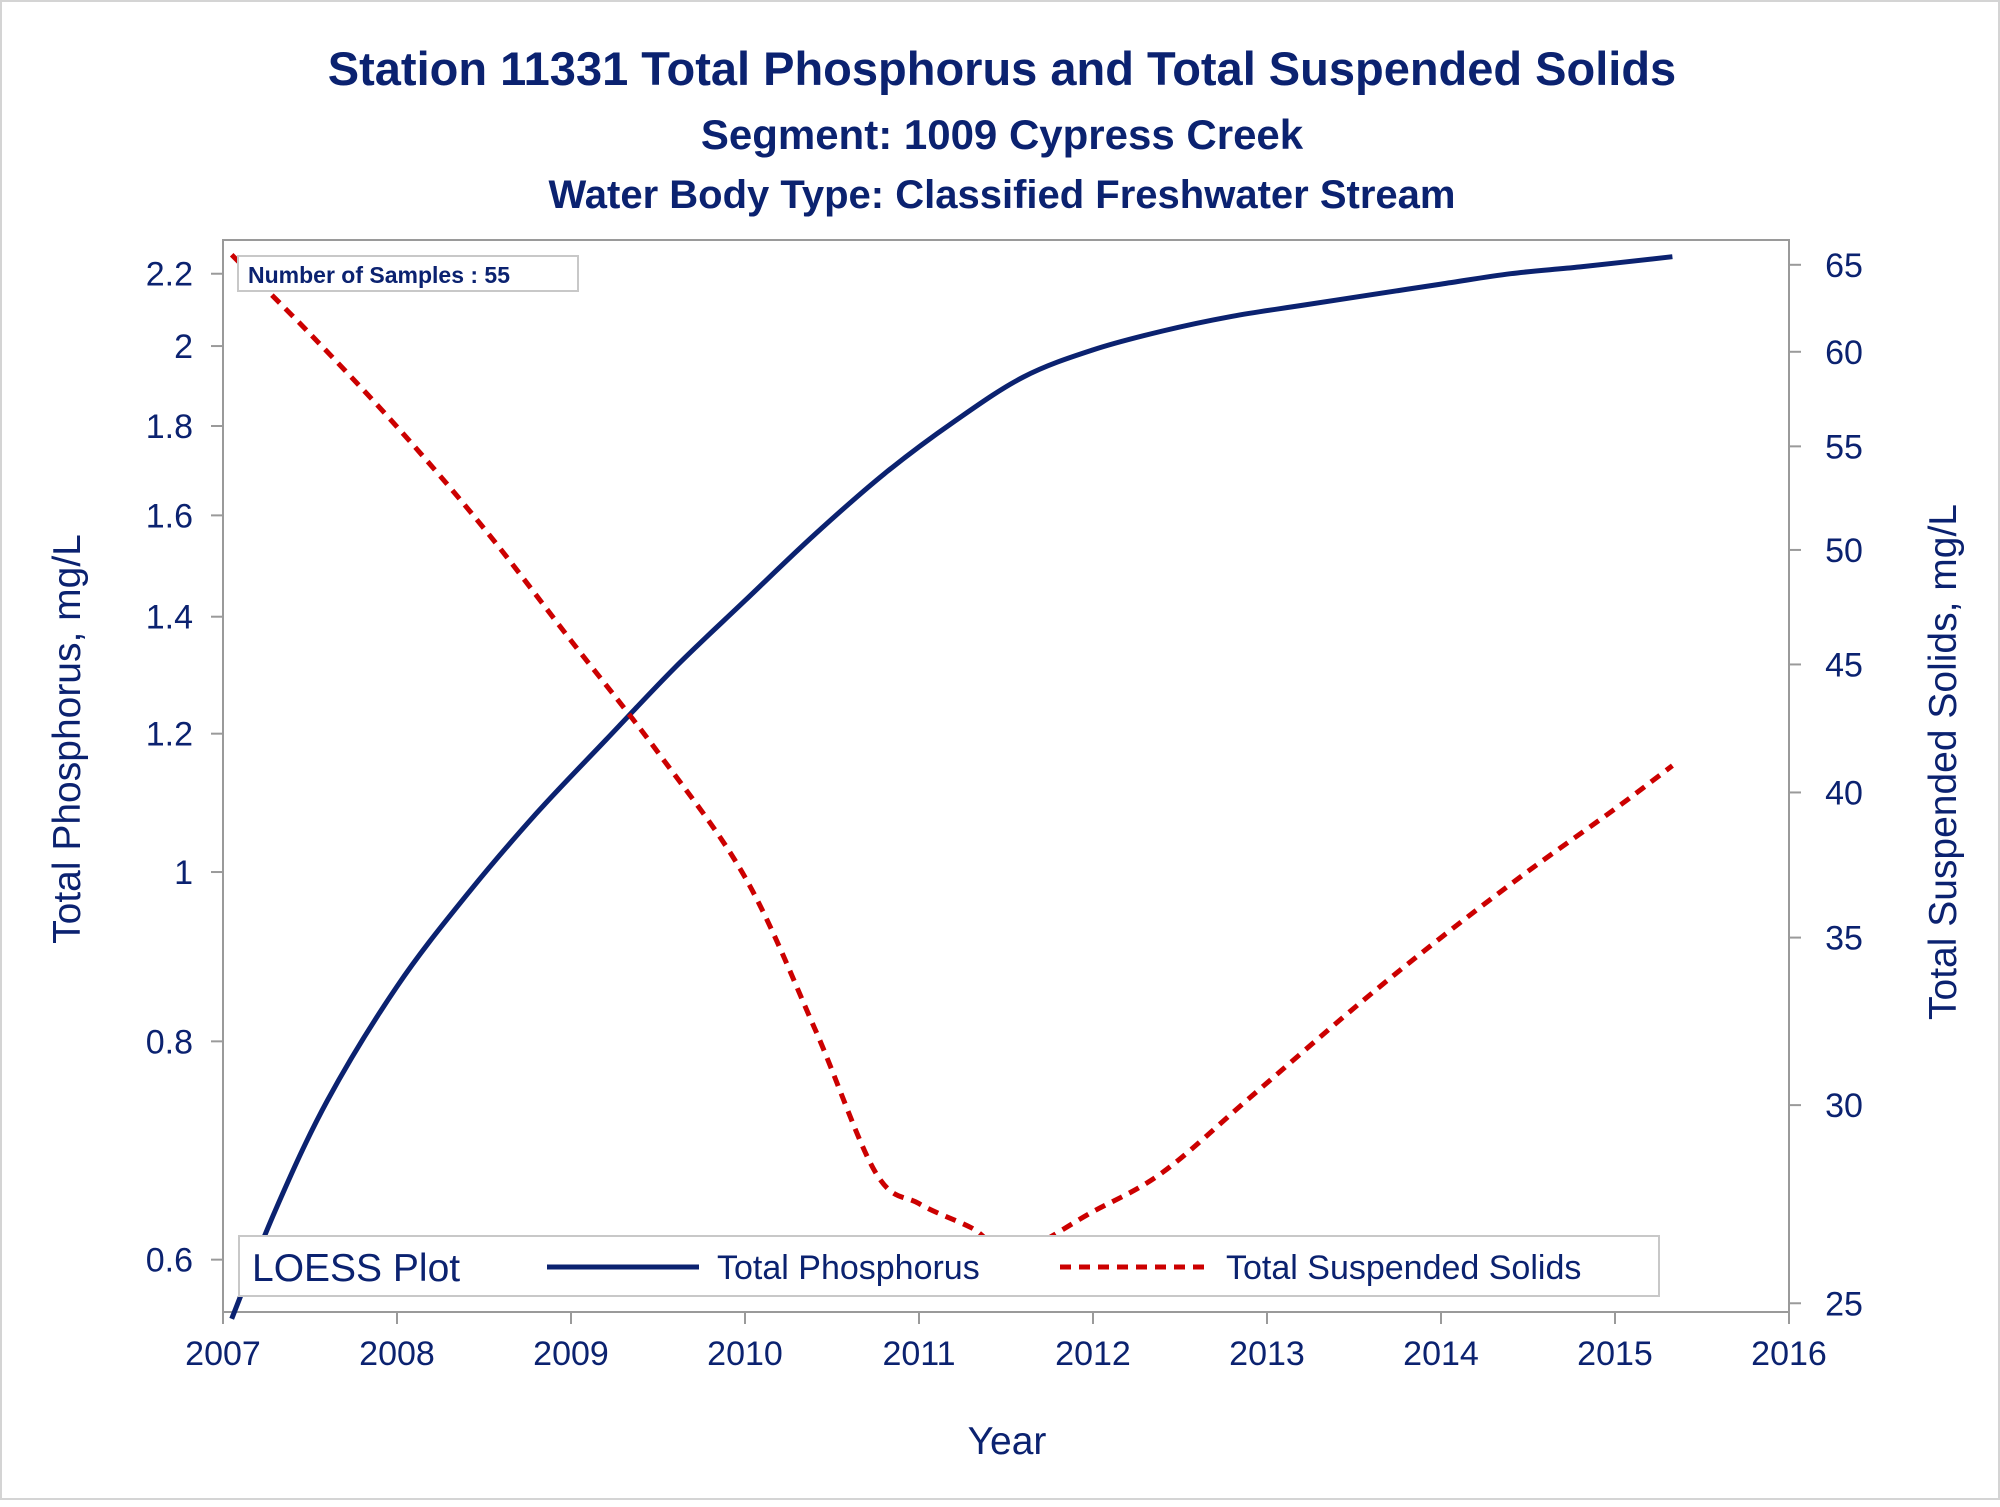 The width and height of the screenshot is (2000, 1507). What do you see at coordinates (1267, 1354) in the screenshot?
I see `x-tick-label: 2013` at bounding box center [1267, 1354].